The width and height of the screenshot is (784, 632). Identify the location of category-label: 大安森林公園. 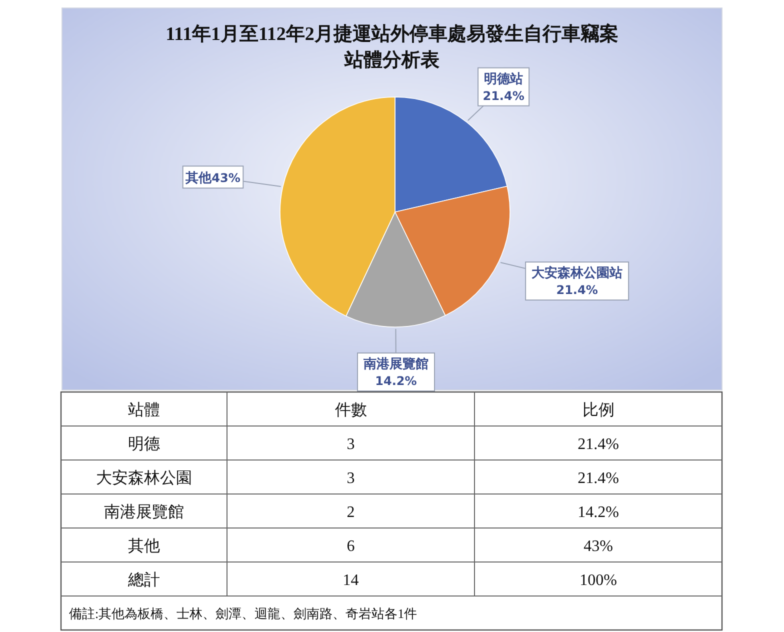
(144, 478).